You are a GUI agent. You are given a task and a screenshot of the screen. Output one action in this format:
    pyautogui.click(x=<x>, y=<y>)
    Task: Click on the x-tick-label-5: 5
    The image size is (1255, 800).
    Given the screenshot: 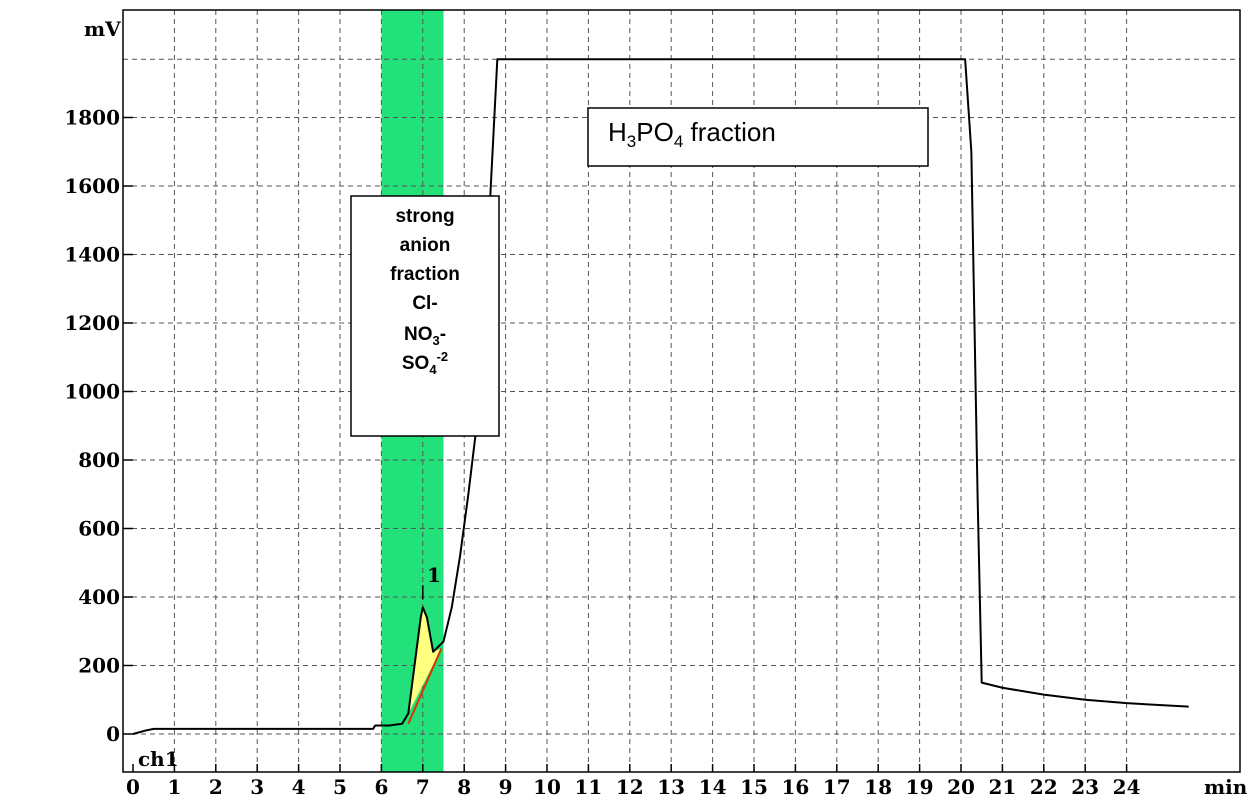 What is the action you would take?
    pyautogui.click(x=340, y=787)
    